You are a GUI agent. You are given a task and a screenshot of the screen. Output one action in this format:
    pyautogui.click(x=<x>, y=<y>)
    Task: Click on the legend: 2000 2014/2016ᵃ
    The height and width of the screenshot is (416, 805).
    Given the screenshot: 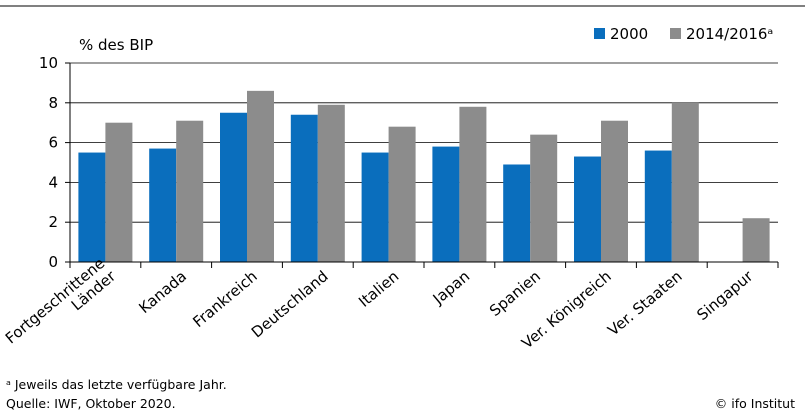 What is the action you would take?
    pyautogui.click(x=683, y=34)
    